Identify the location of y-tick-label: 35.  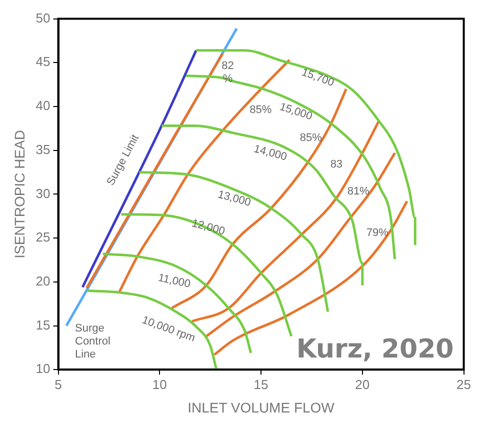
(43, 149).